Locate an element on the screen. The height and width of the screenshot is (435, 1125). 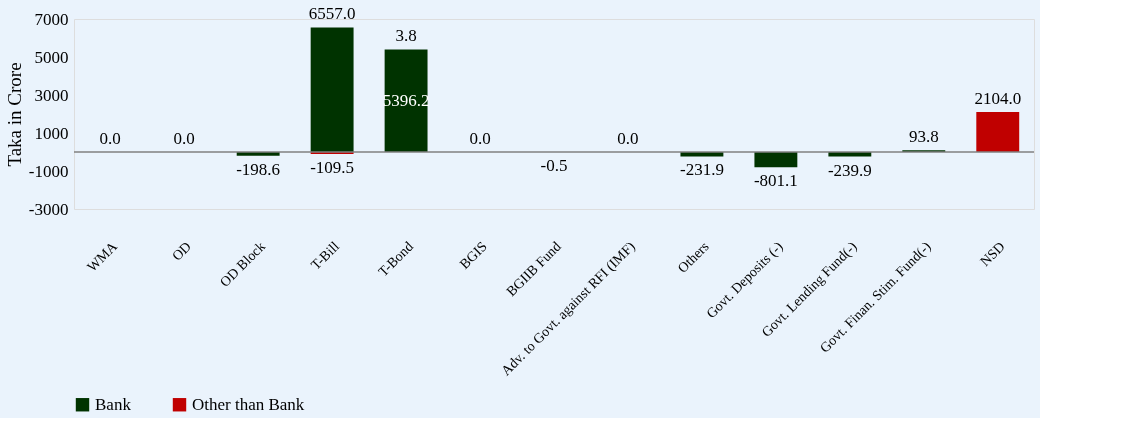
data-label: 6557.0 is located at coordinates (332, 14).